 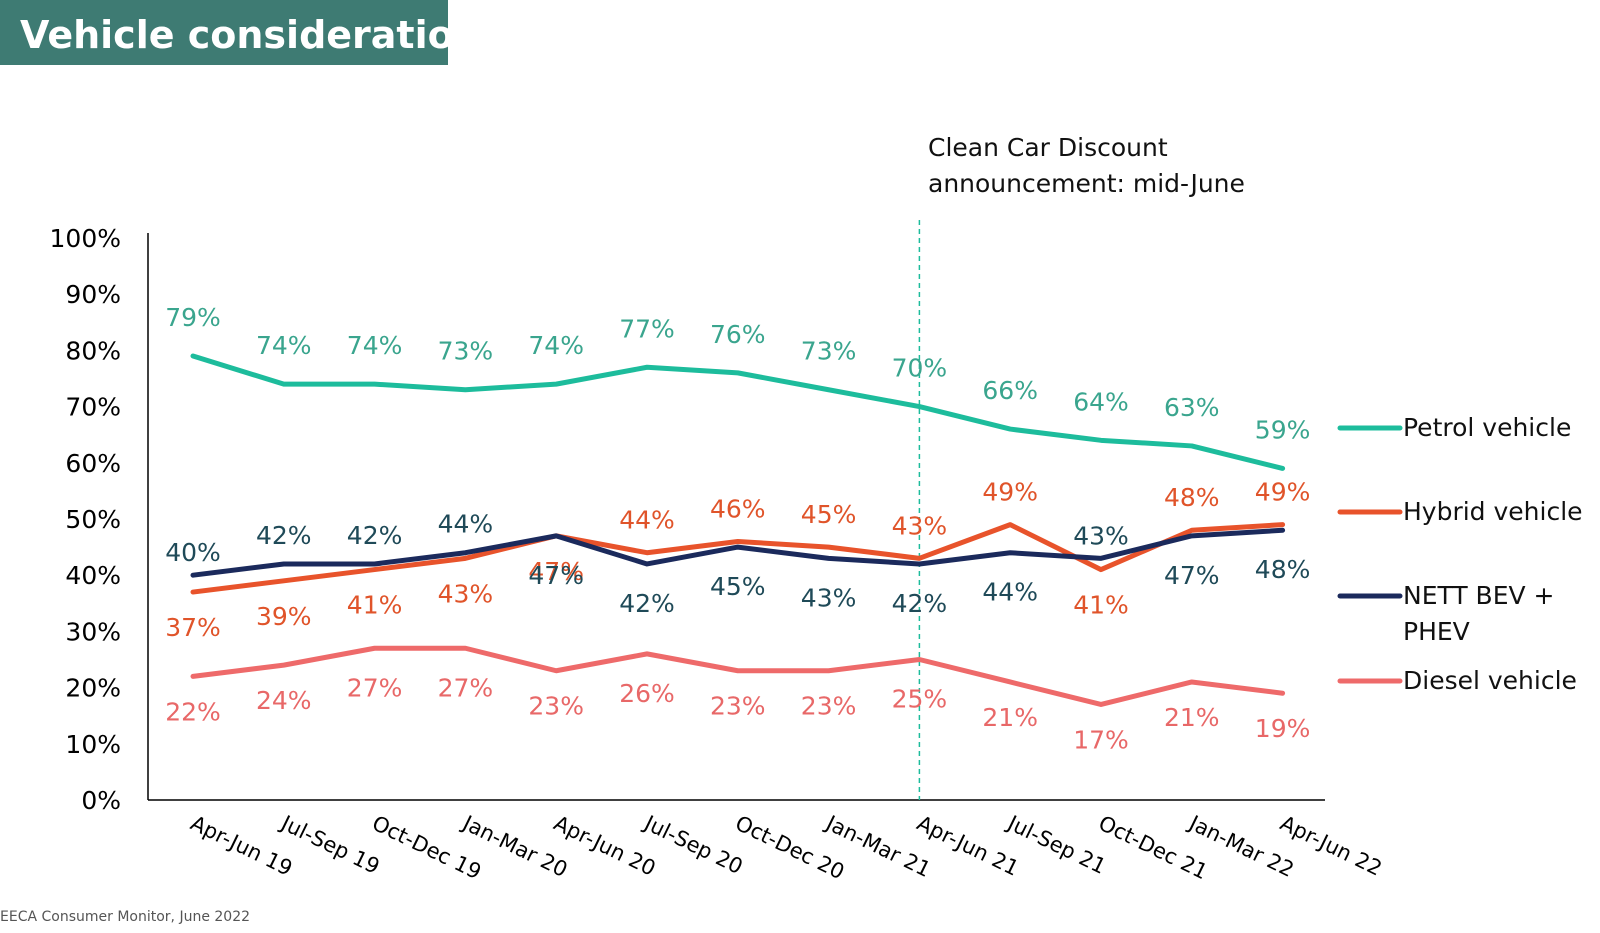 What do you see at coordinates (1086, 183) in the screenshot?
I see `annotation-line2: announcement: mid-June` at bounding box center [1086, 183].